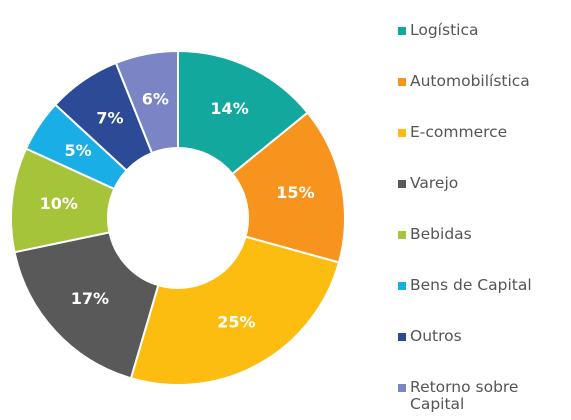  Describe the element at coordinates (471, 285) in the screenshot. I see `legend-label: Bens de Capital` at that location.